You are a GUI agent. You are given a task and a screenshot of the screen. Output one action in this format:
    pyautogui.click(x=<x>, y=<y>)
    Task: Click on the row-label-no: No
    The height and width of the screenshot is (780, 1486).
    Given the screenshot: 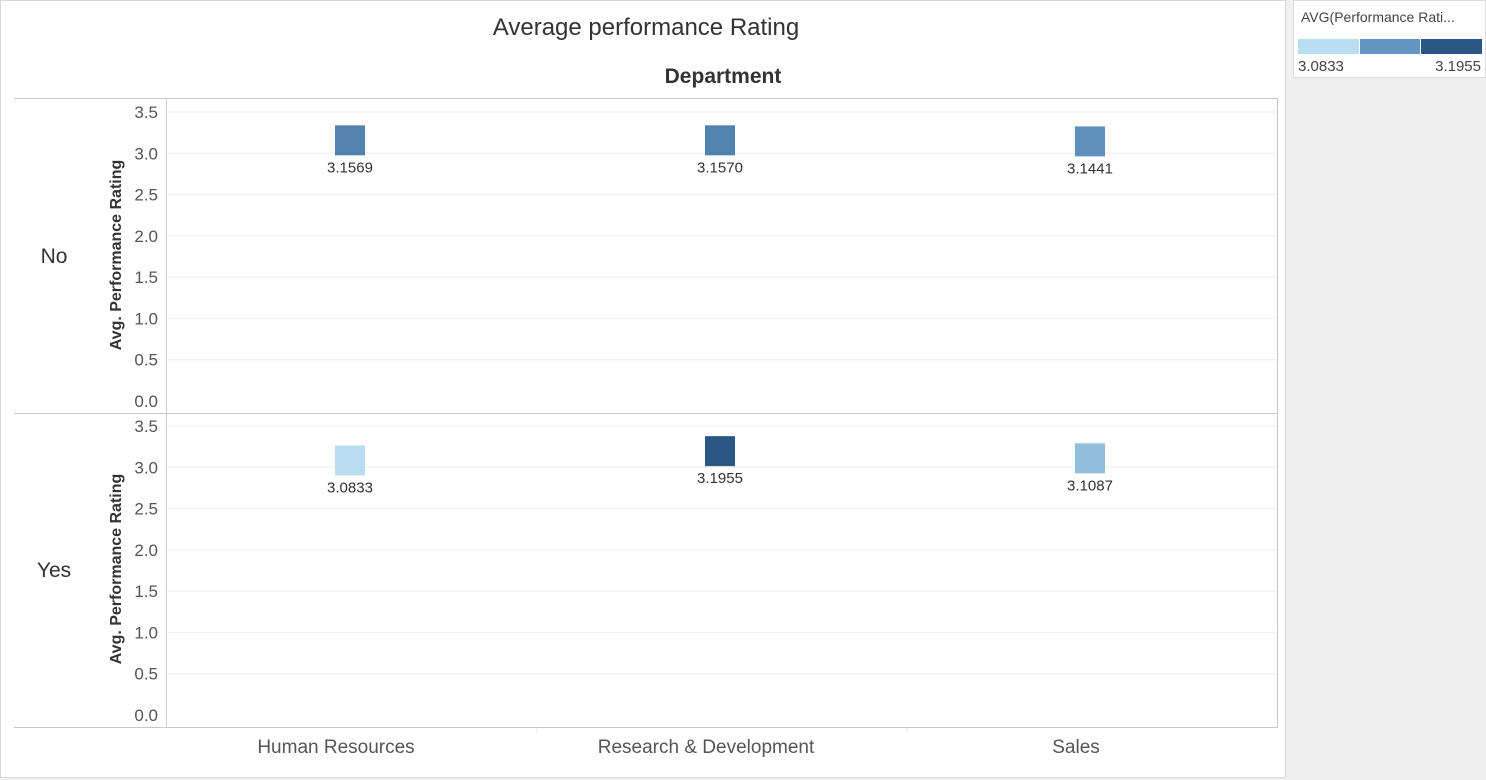 What is the action you would take?
    pyautogui.click(x=54, y=256)
    